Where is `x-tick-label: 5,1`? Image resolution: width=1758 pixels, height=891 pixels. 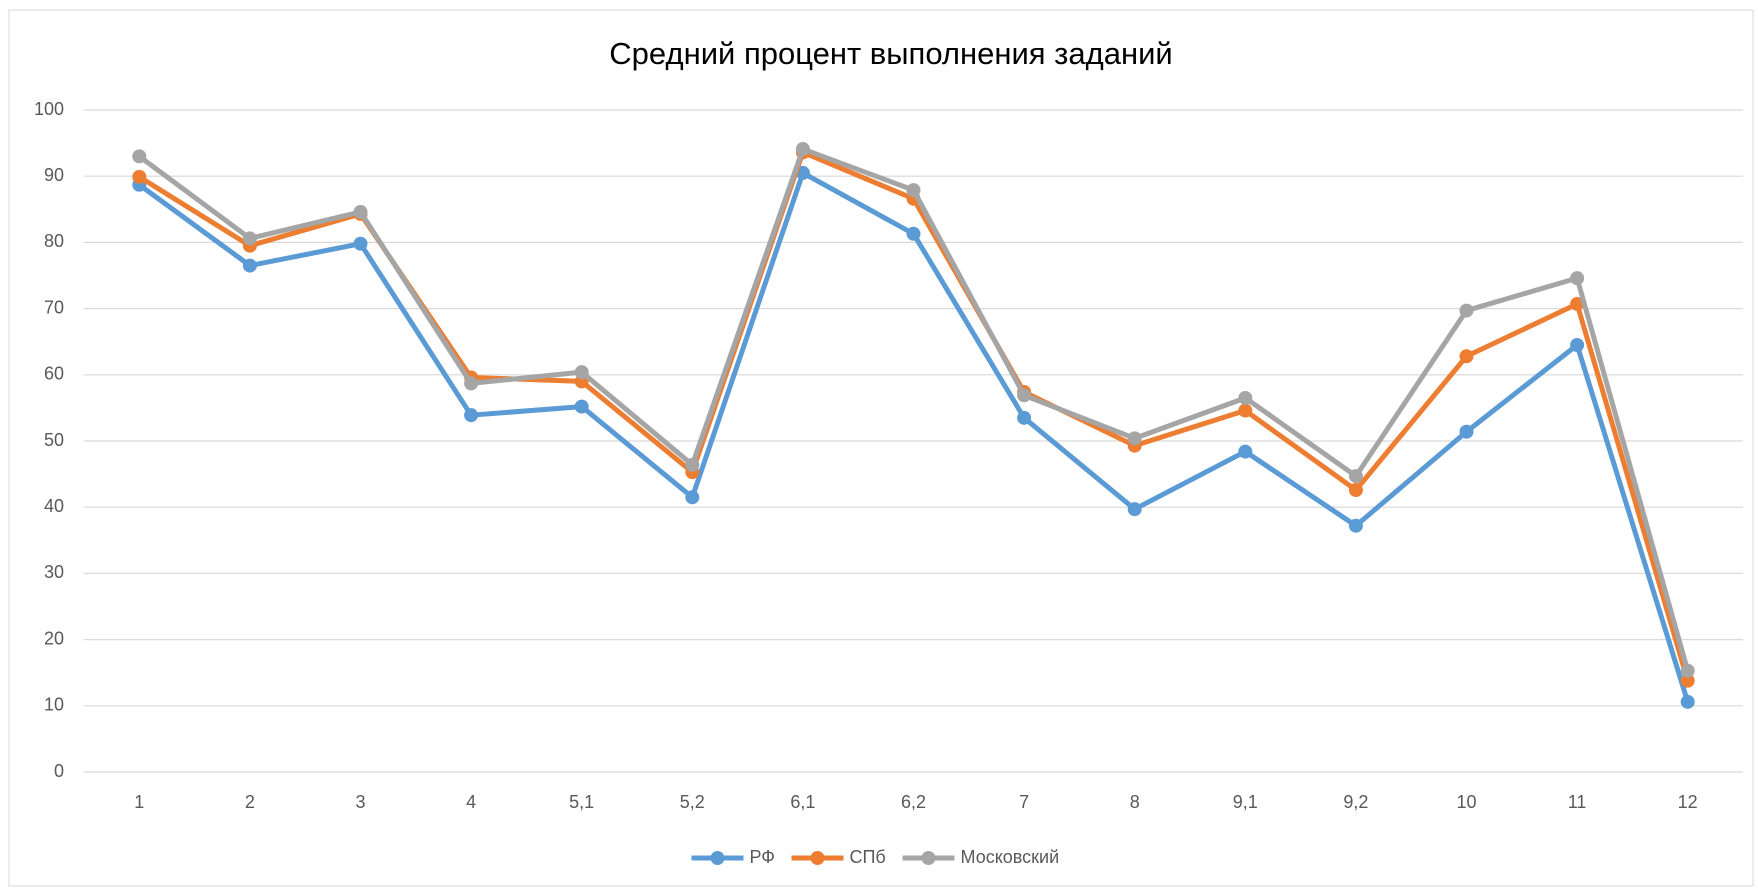 x-tick-label: 5,1 is located at coordinates (581, 802).